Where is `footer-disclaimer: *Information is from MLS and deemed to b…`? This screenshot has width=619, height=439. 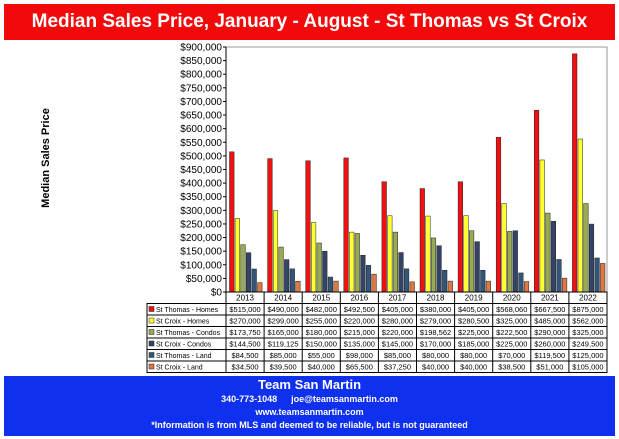 footer-disclaimer: *Information is from MLS and deemed to b… is located at coordinates (309, 425).